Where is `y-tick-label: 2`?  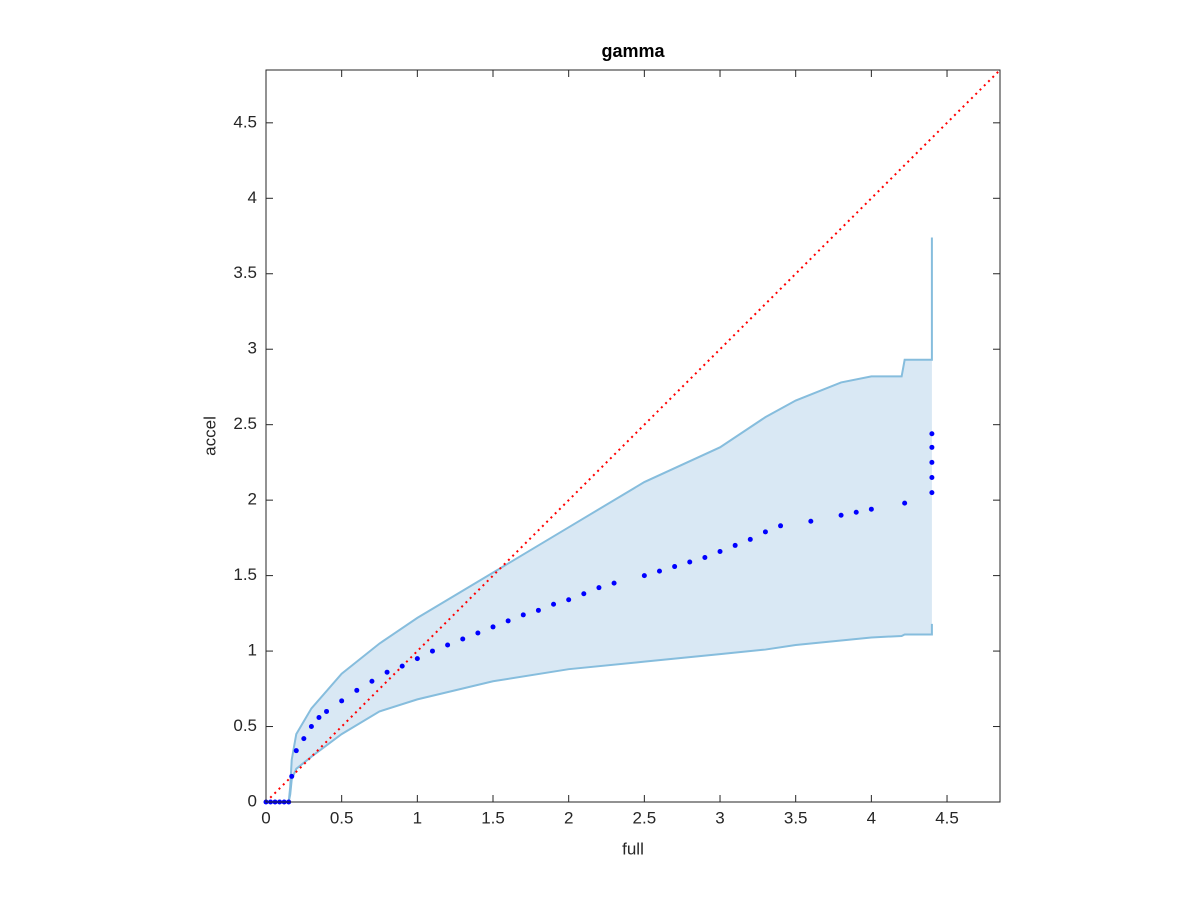
y-tick-label: 2 is located at coordinates (252, 499).